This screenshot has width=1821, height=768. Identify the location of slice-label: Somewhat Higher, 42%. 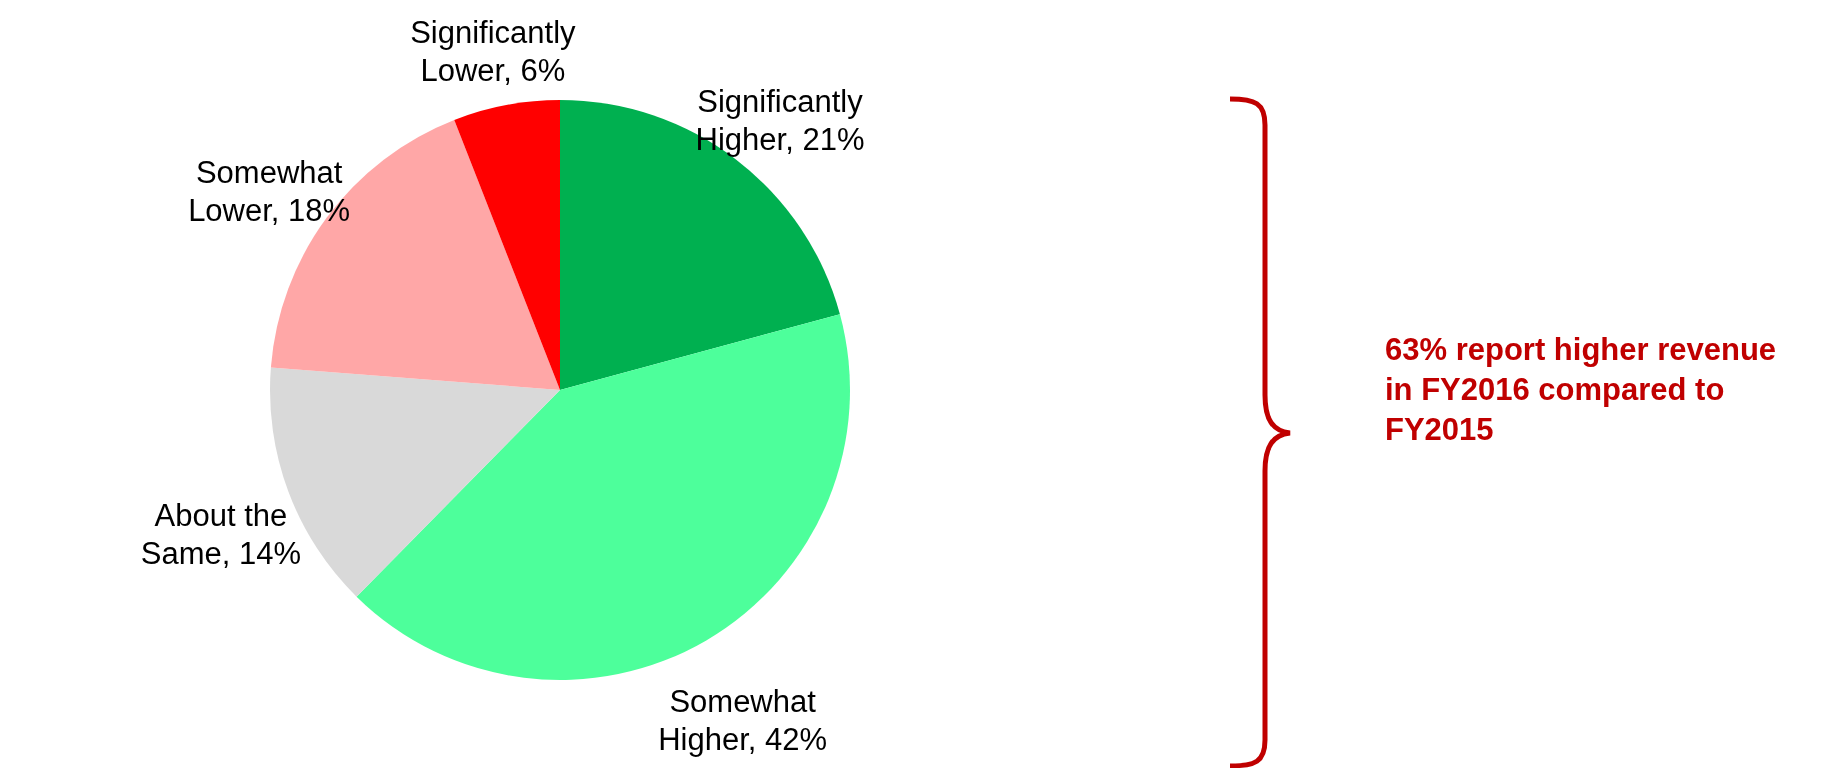
(743, 720).